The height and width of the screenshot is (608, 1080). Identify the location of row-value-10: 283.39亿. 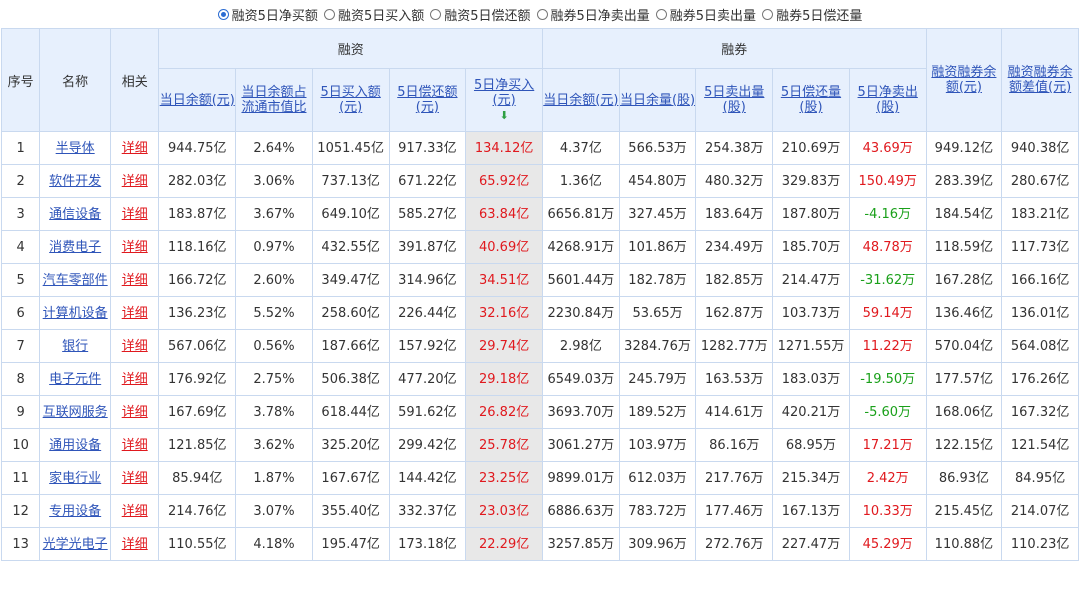
(964, 181).